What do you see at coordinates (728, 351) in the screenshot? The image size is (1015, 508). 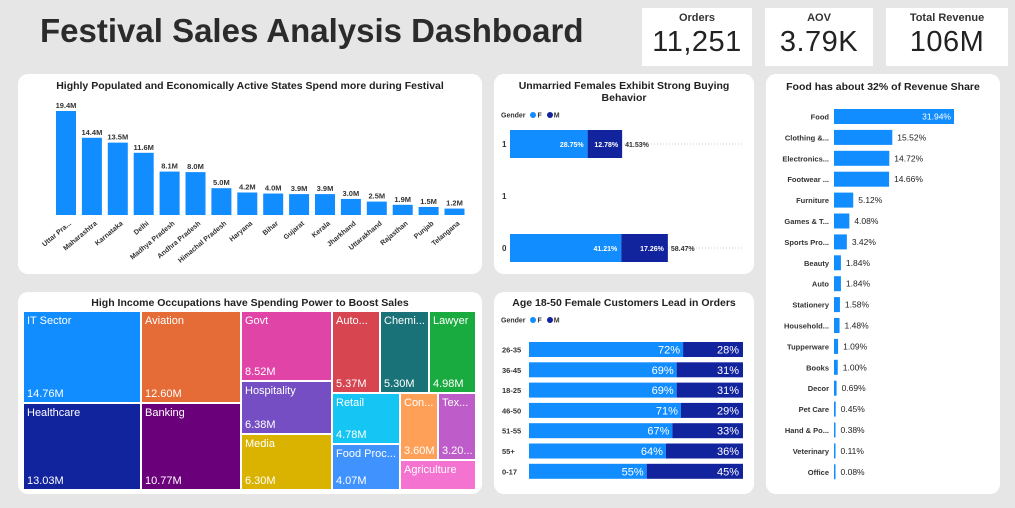 I see `age-label-m: 28%` at bounding box center [728, 351].